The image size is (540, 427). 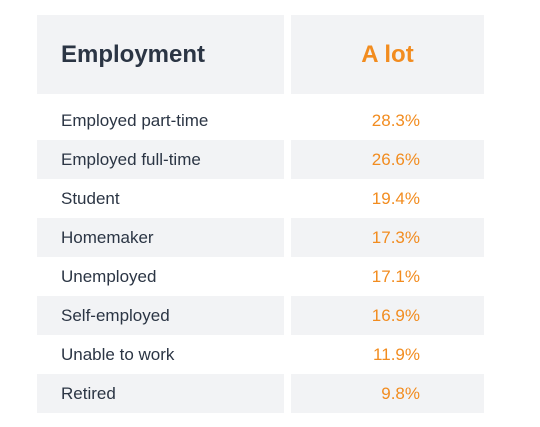 I want to click on row-label: Unable to work, so click(x=118, y=354).